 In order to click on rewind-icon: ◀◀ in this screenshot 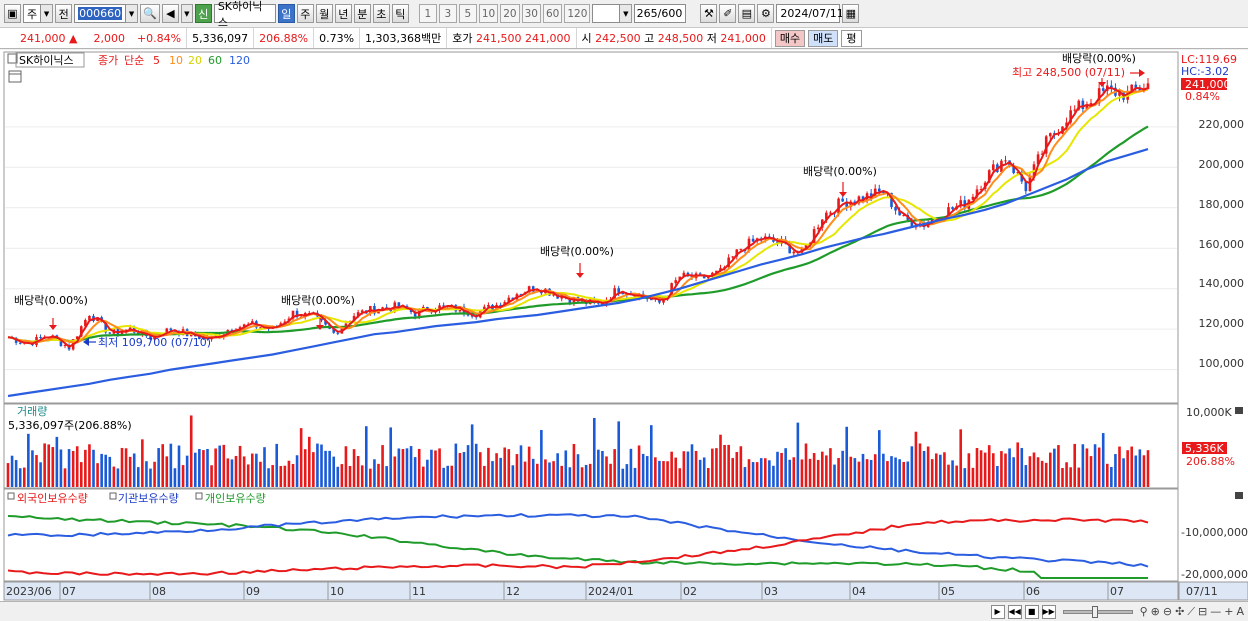, I will do `click(1014, 611)`.